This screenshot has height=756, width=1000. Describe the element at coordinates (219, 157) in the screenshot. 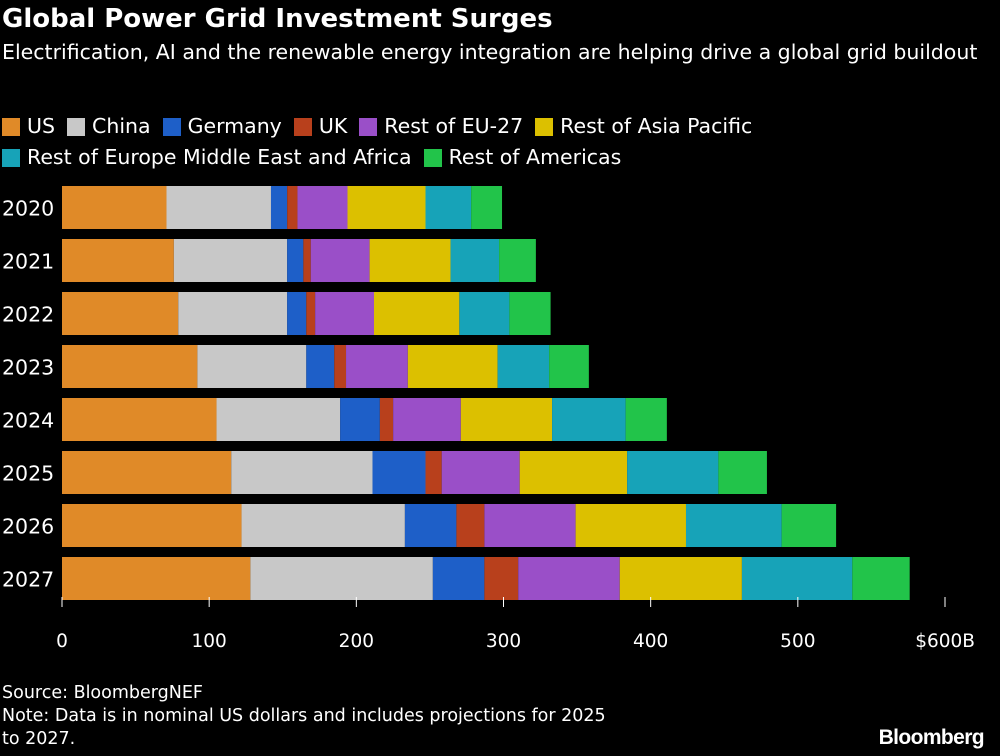

I see `legend-label: Rest of Europe Middle East and Africa` at that location.